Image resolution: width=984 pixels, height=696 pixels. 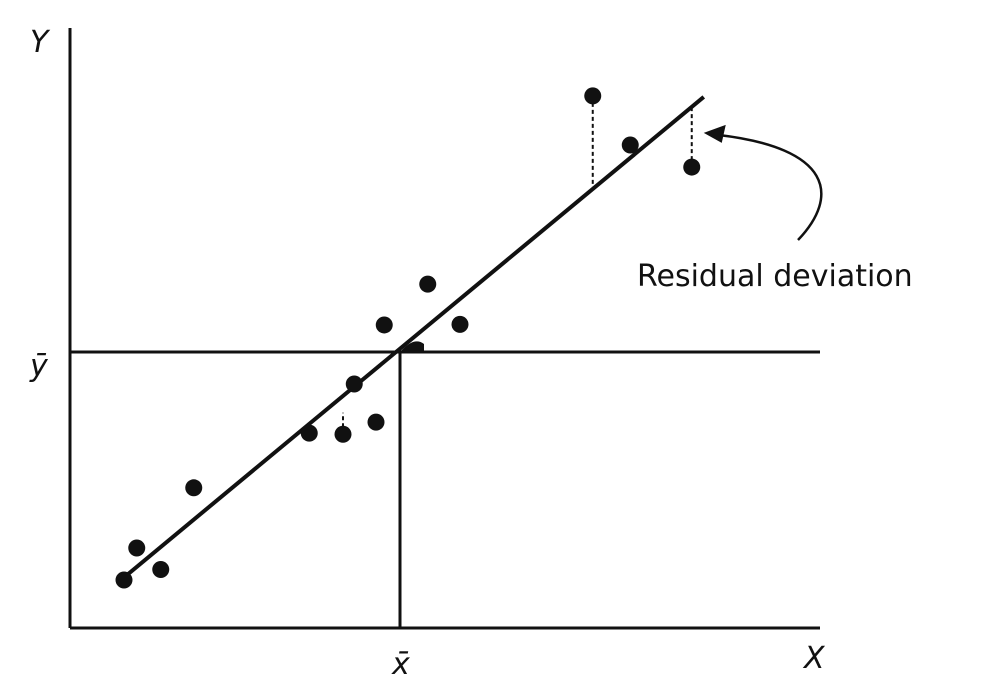 What do you see at coordinates (39, 366) in the screenshot?
I see `y-mean-tick-label: ȳ` at bounding box center [39, 366].